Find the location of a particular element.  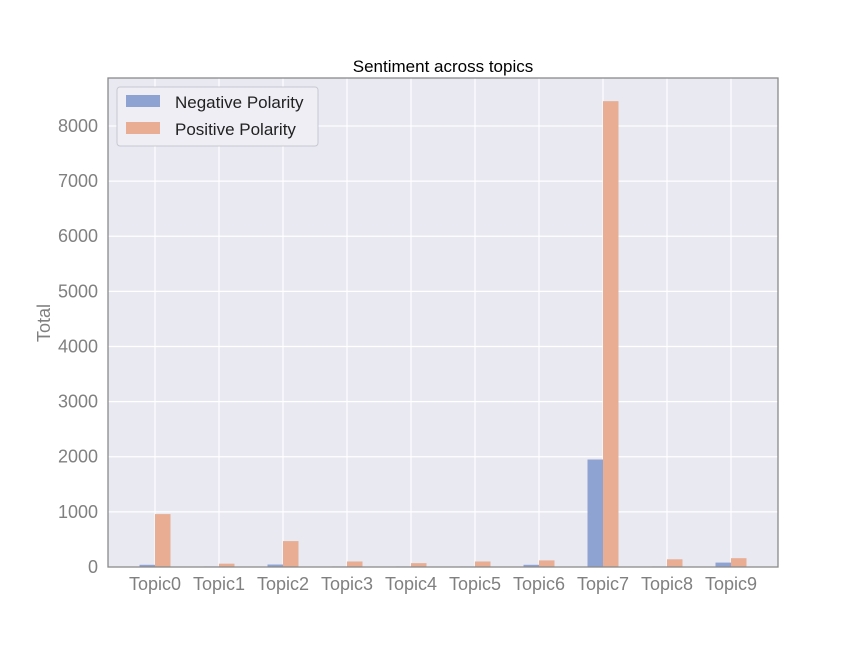

x-tick-label: Topic5 is located at coordinates (475, 584).